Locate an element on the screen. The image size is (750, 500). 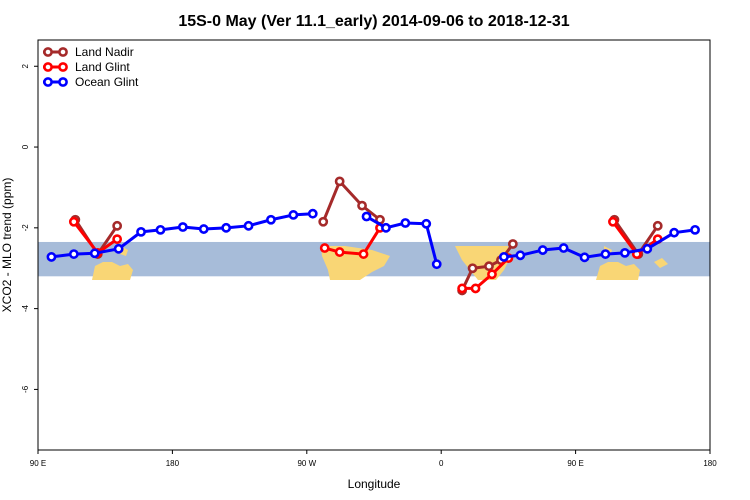
y-tick-label: -6 is located at coordinates (25, 389).